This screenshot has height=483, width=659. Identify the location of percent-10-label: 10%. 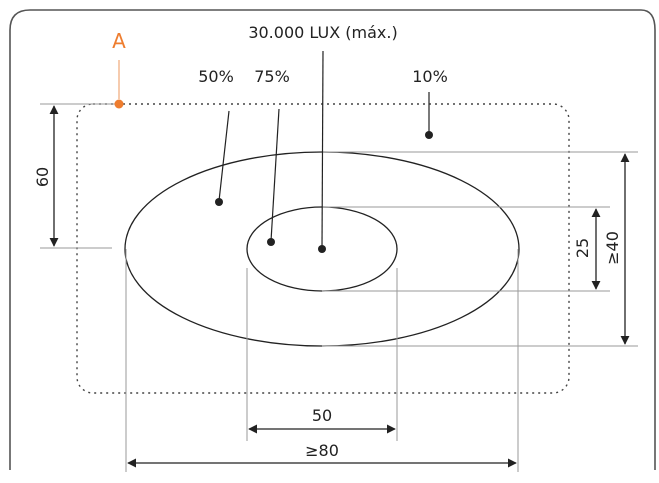
(430, 76).